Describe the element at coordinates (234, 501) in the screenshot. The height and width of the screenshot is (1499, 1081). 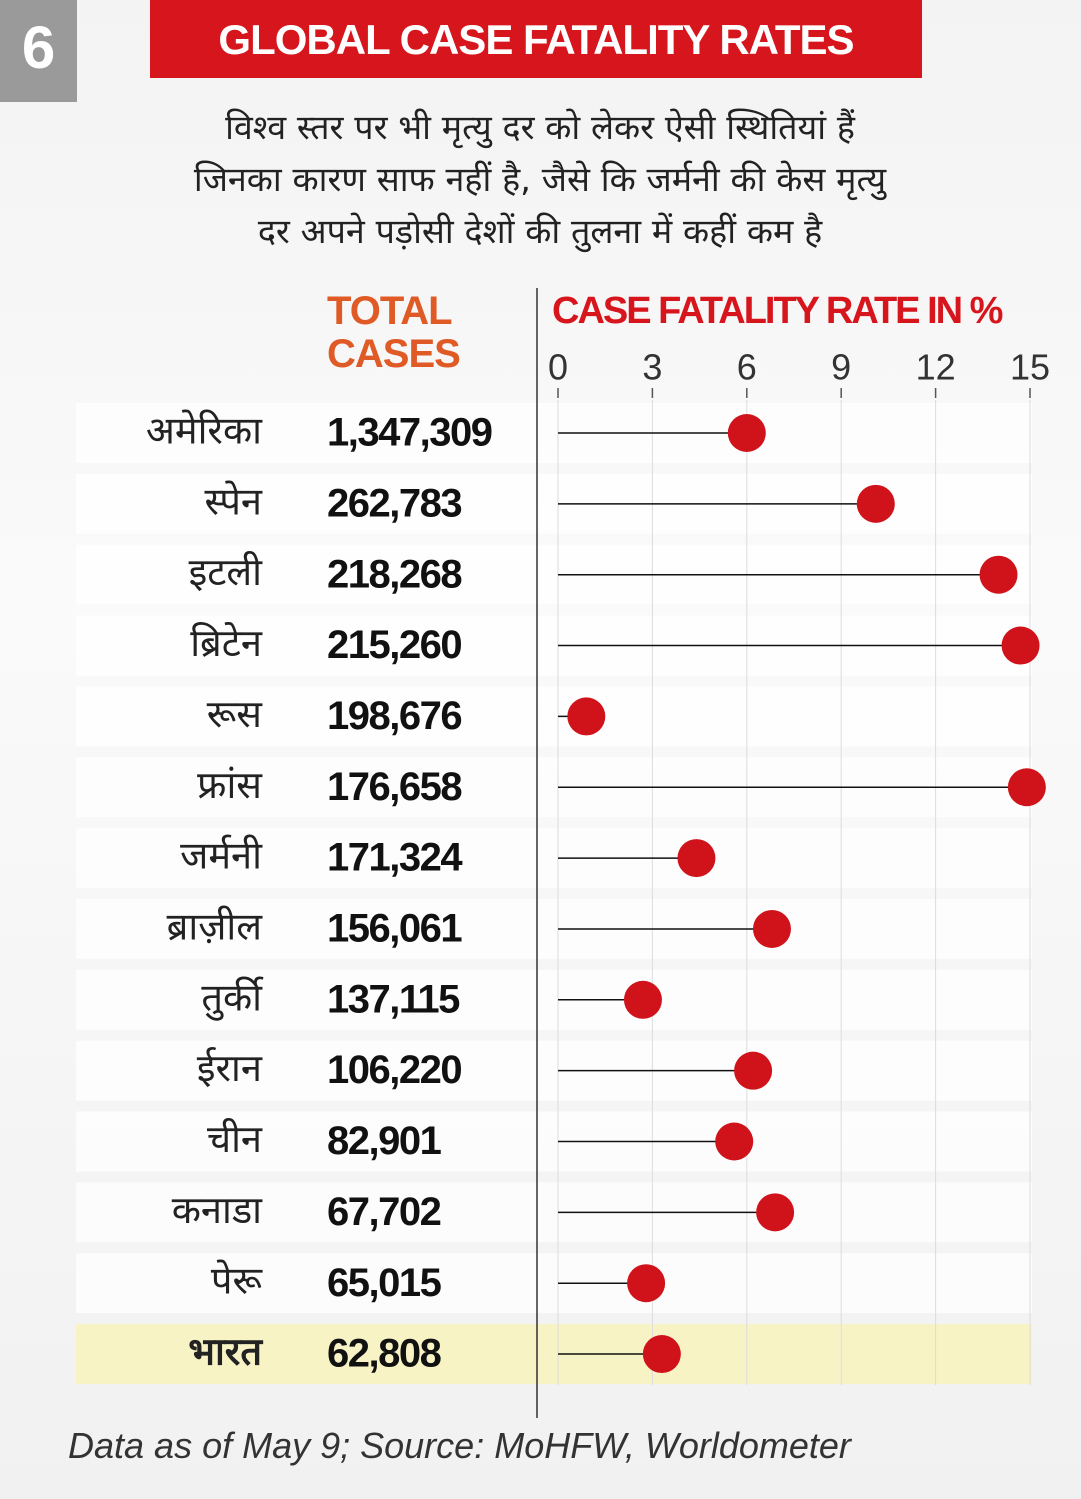
I see `category-label: स्पेन` at that location.